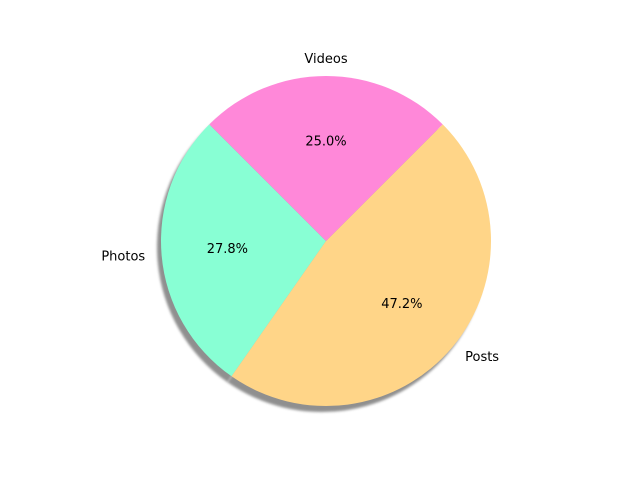 This screenshot has height=480, width=640. Describe the element at coordinates (325, 59) in the screenshot. I see `slice-label-videos: Videos` at that location.